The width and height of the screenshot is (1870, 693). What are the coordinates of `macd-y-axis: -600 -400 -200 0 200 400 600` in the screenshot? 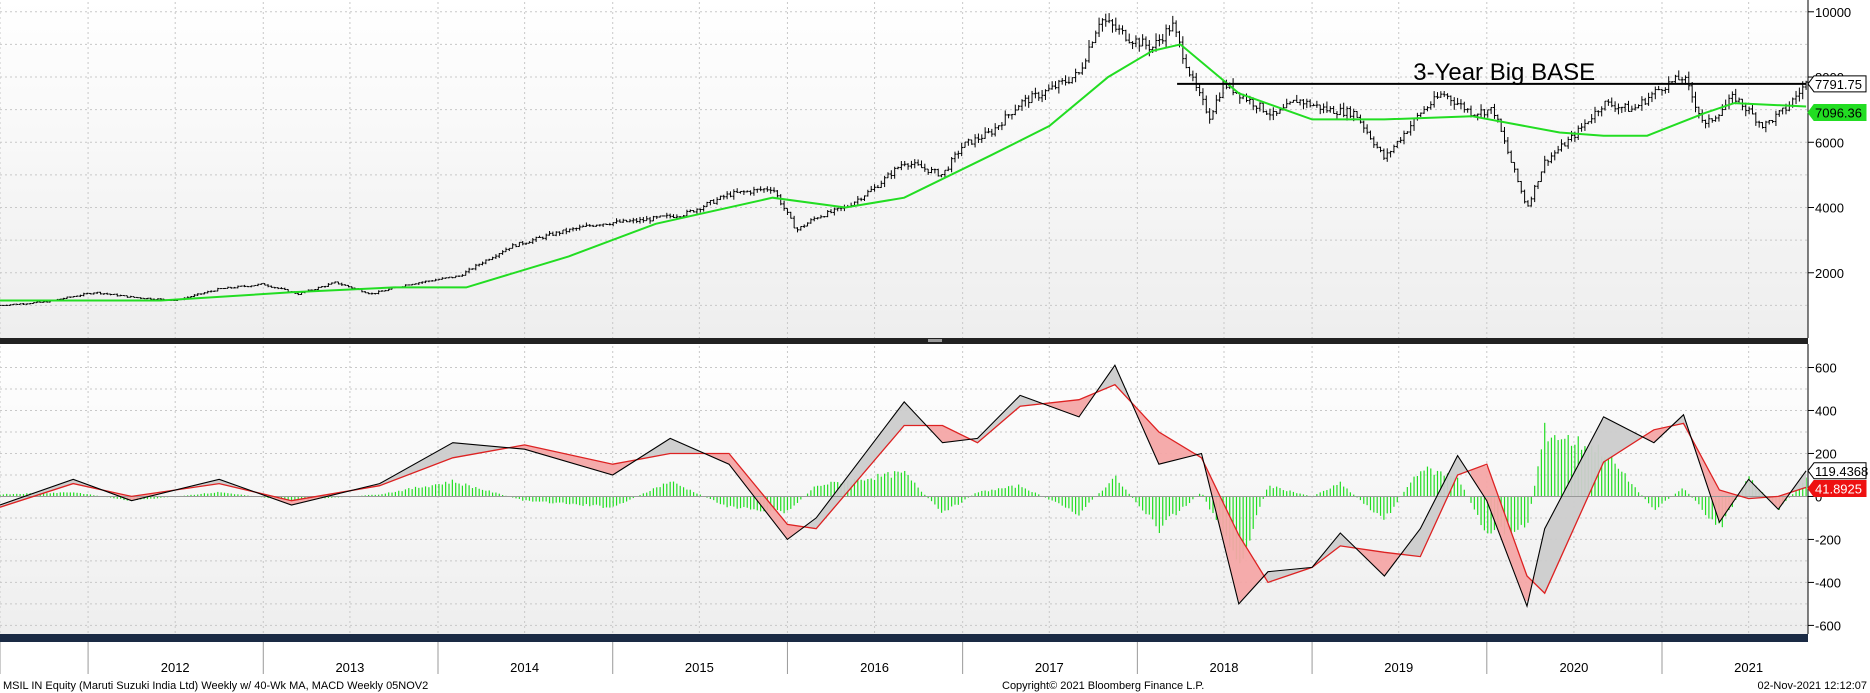 It's located at (1824, 489).